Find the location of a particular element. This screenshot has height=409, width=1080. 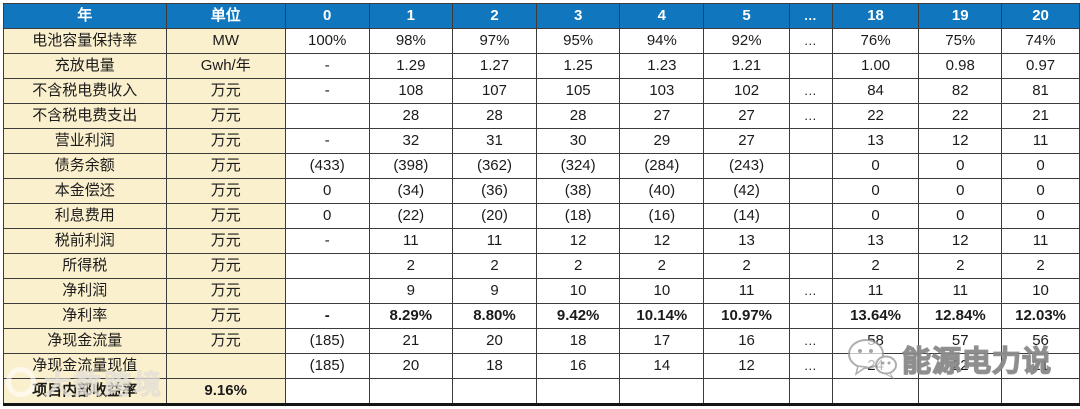

cell: 1.25 is located at coordinates (578, 66).